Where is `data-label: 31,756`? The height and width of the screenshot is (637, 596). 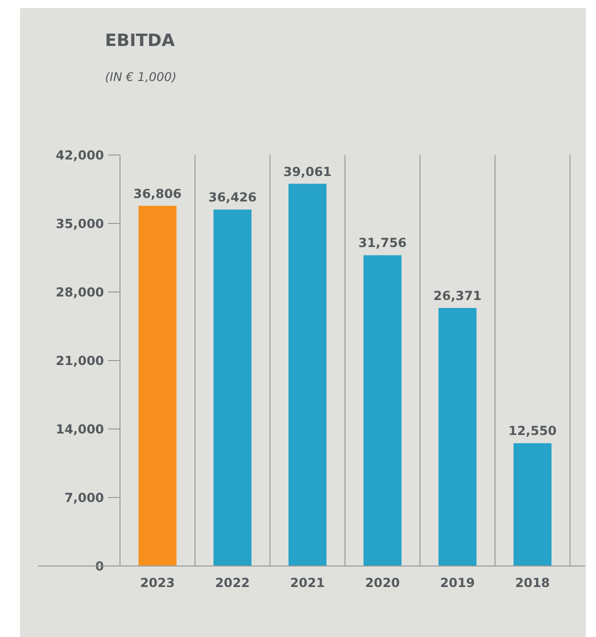
data-label: 31,756 is located at coordinates (382, 242).